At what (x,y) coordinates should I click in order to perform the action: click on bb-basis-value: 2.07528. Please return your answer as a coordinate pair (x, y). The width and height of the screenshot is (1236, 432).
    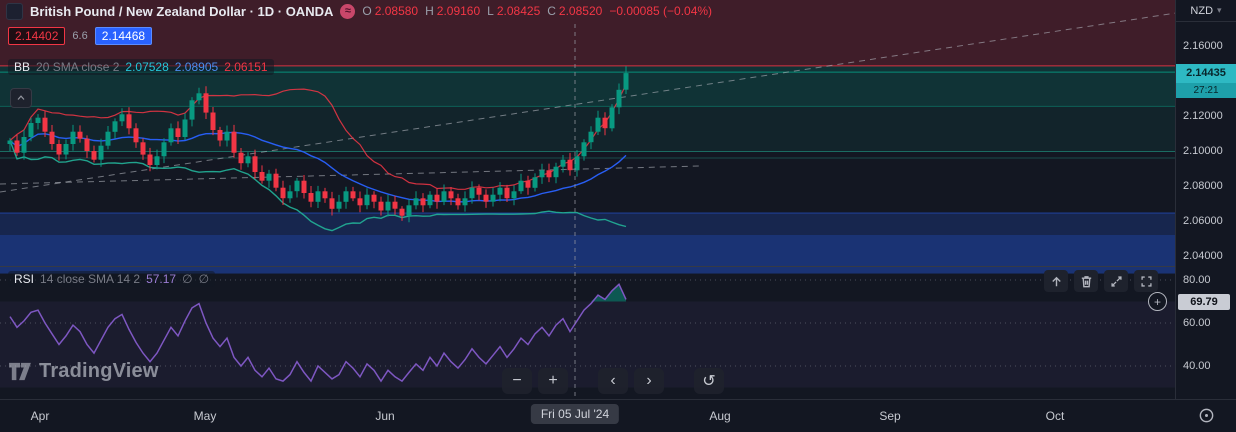
    Looking at the image, I should click on (147, 67).